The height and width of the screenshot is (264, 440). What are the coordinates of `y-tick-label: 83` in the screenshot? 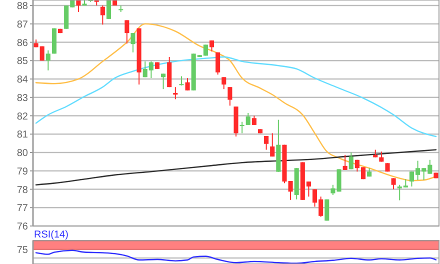 It's located at (22, 98).